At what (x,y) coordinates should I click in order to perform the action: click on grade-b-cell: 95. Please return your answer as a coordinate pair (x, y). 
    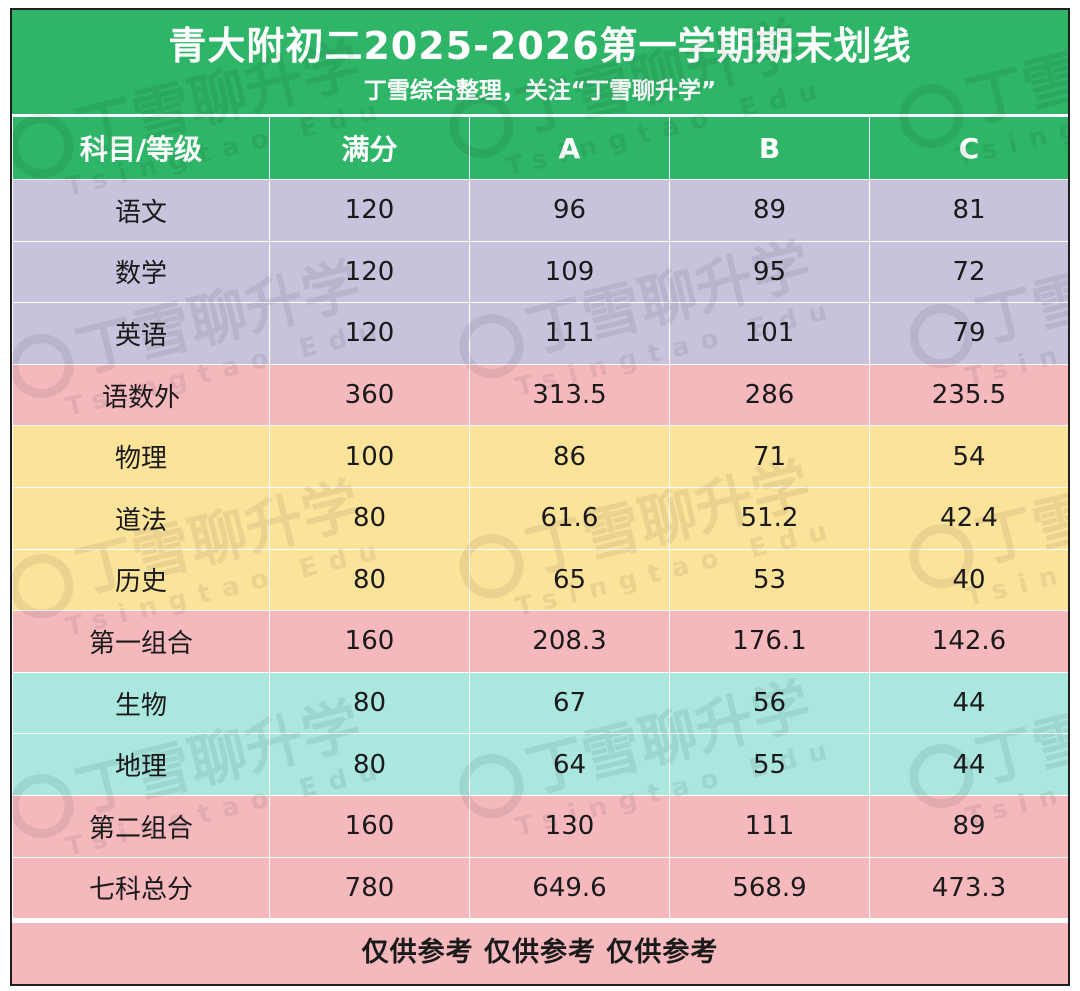
    Looking at the image, I should click on (769, 272).